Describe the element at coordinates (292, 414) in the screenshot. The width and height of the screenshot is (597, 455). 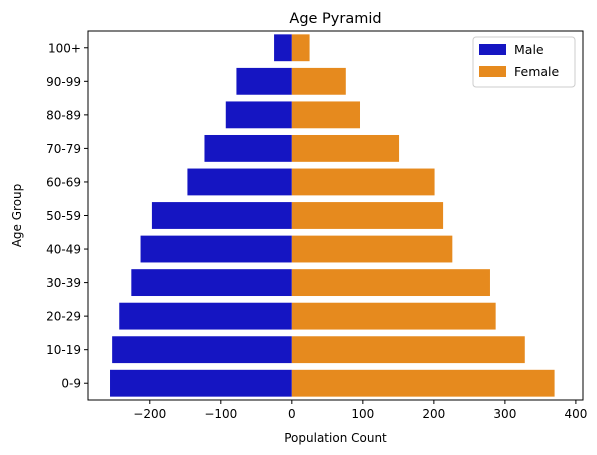
I see `x-tick-label: 0` at that location.